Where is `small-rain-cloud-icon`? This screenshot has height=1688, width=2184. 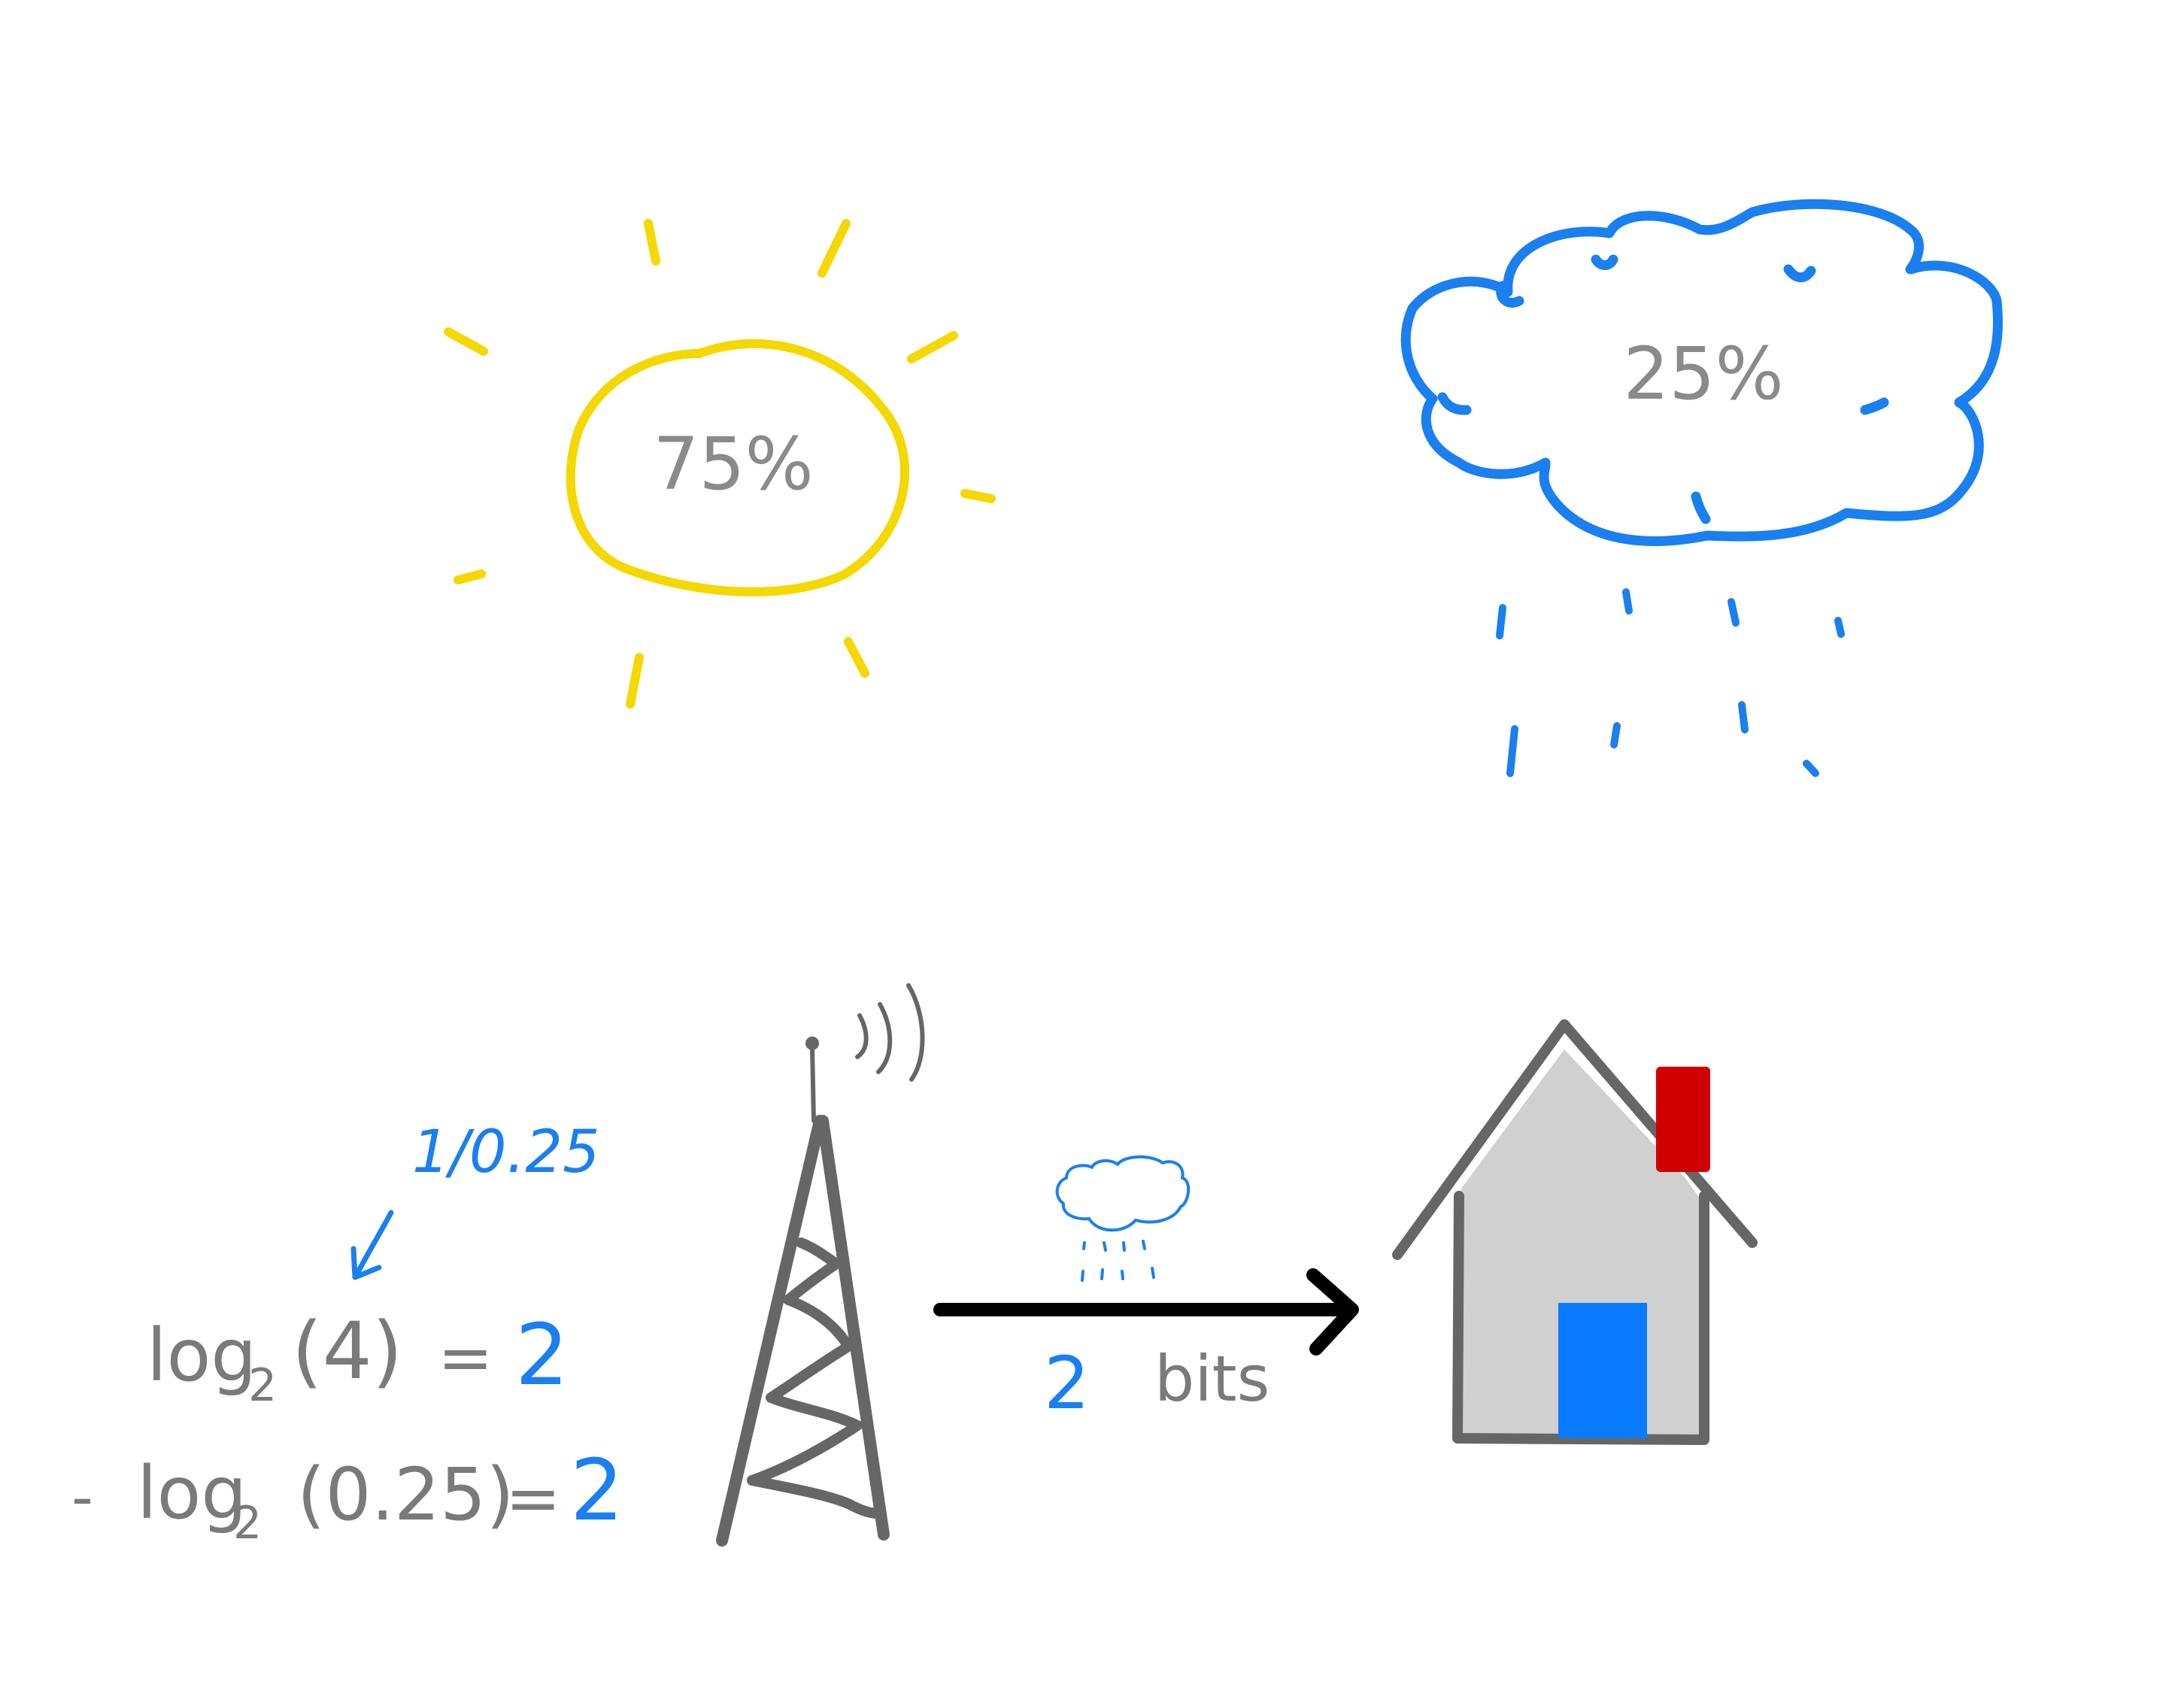 small-rain-cloud-icon is located at coordinates (1123, 1218).